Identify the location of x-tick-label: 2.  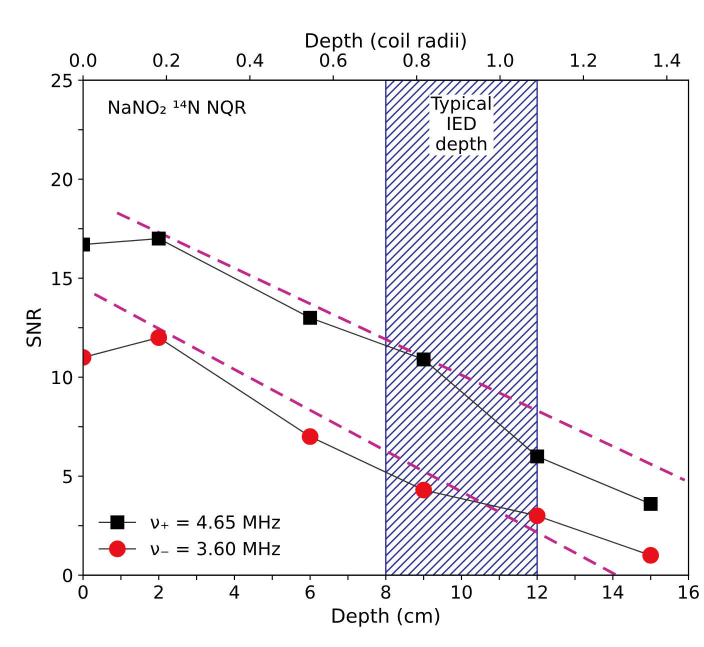
(158, 592).